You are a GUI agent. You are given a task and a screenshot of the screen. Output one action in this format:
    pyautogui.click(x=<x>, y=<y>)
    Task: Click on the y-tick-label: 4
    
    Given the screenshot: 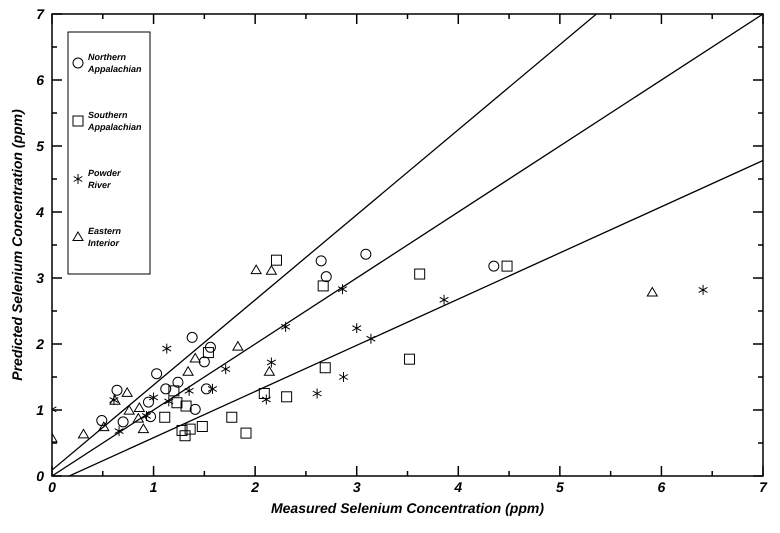 What is the action you would take?
    pyautogui.click(x=39, y=212)
    